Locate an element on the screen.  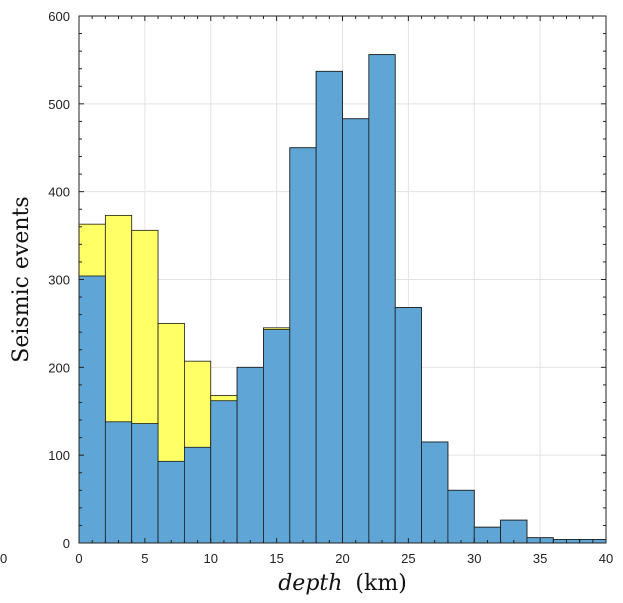
y-tick-label-100: 100 is located at coordinates (59, 455).